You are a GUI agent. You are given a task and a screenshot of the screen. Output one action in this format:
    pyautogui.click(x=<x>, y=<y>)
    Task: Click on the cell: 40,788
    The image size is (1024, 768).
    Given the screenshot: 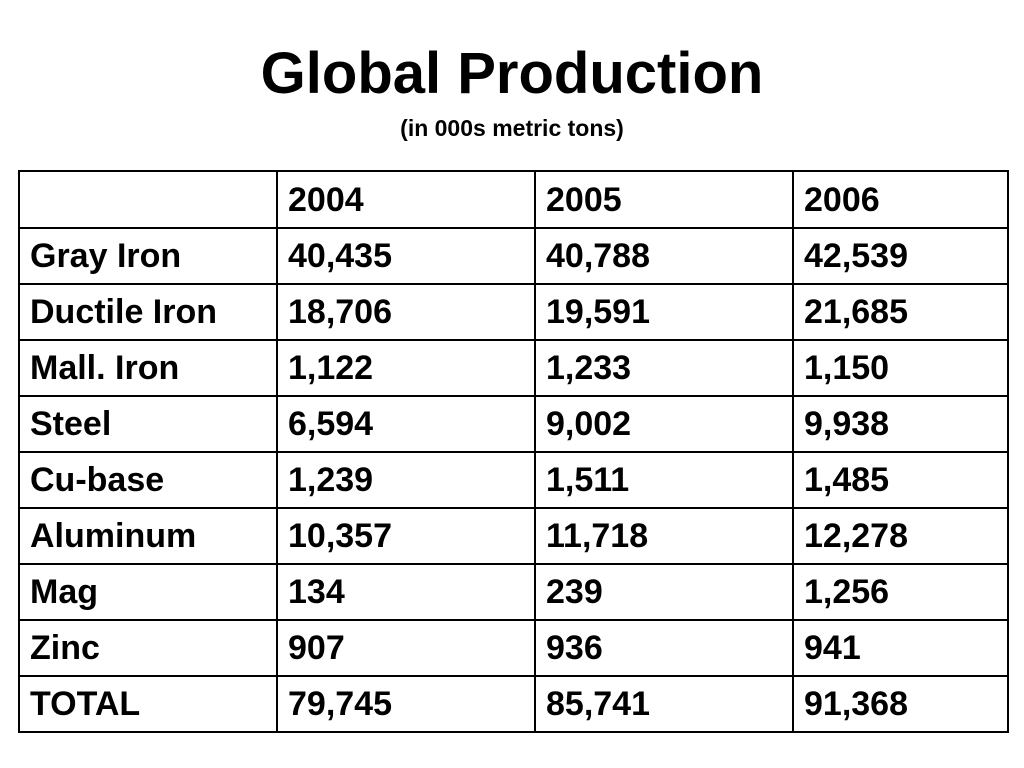 What is the action you would take?
    pyautogui.click(x=664, y=256)
    